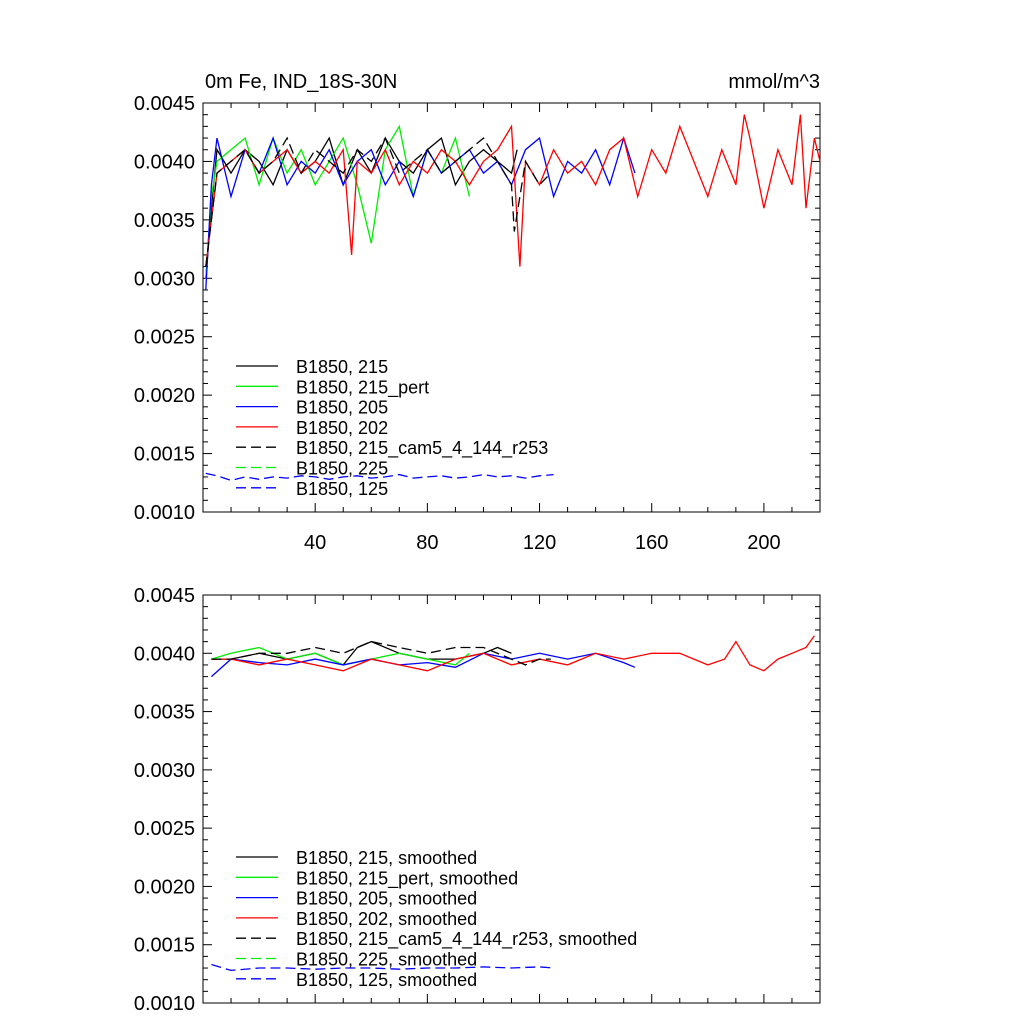  Describe the element at coordinates (386, 960) in the screenshot. I see `legend-label: B1850, 225, smoothed` at that location.